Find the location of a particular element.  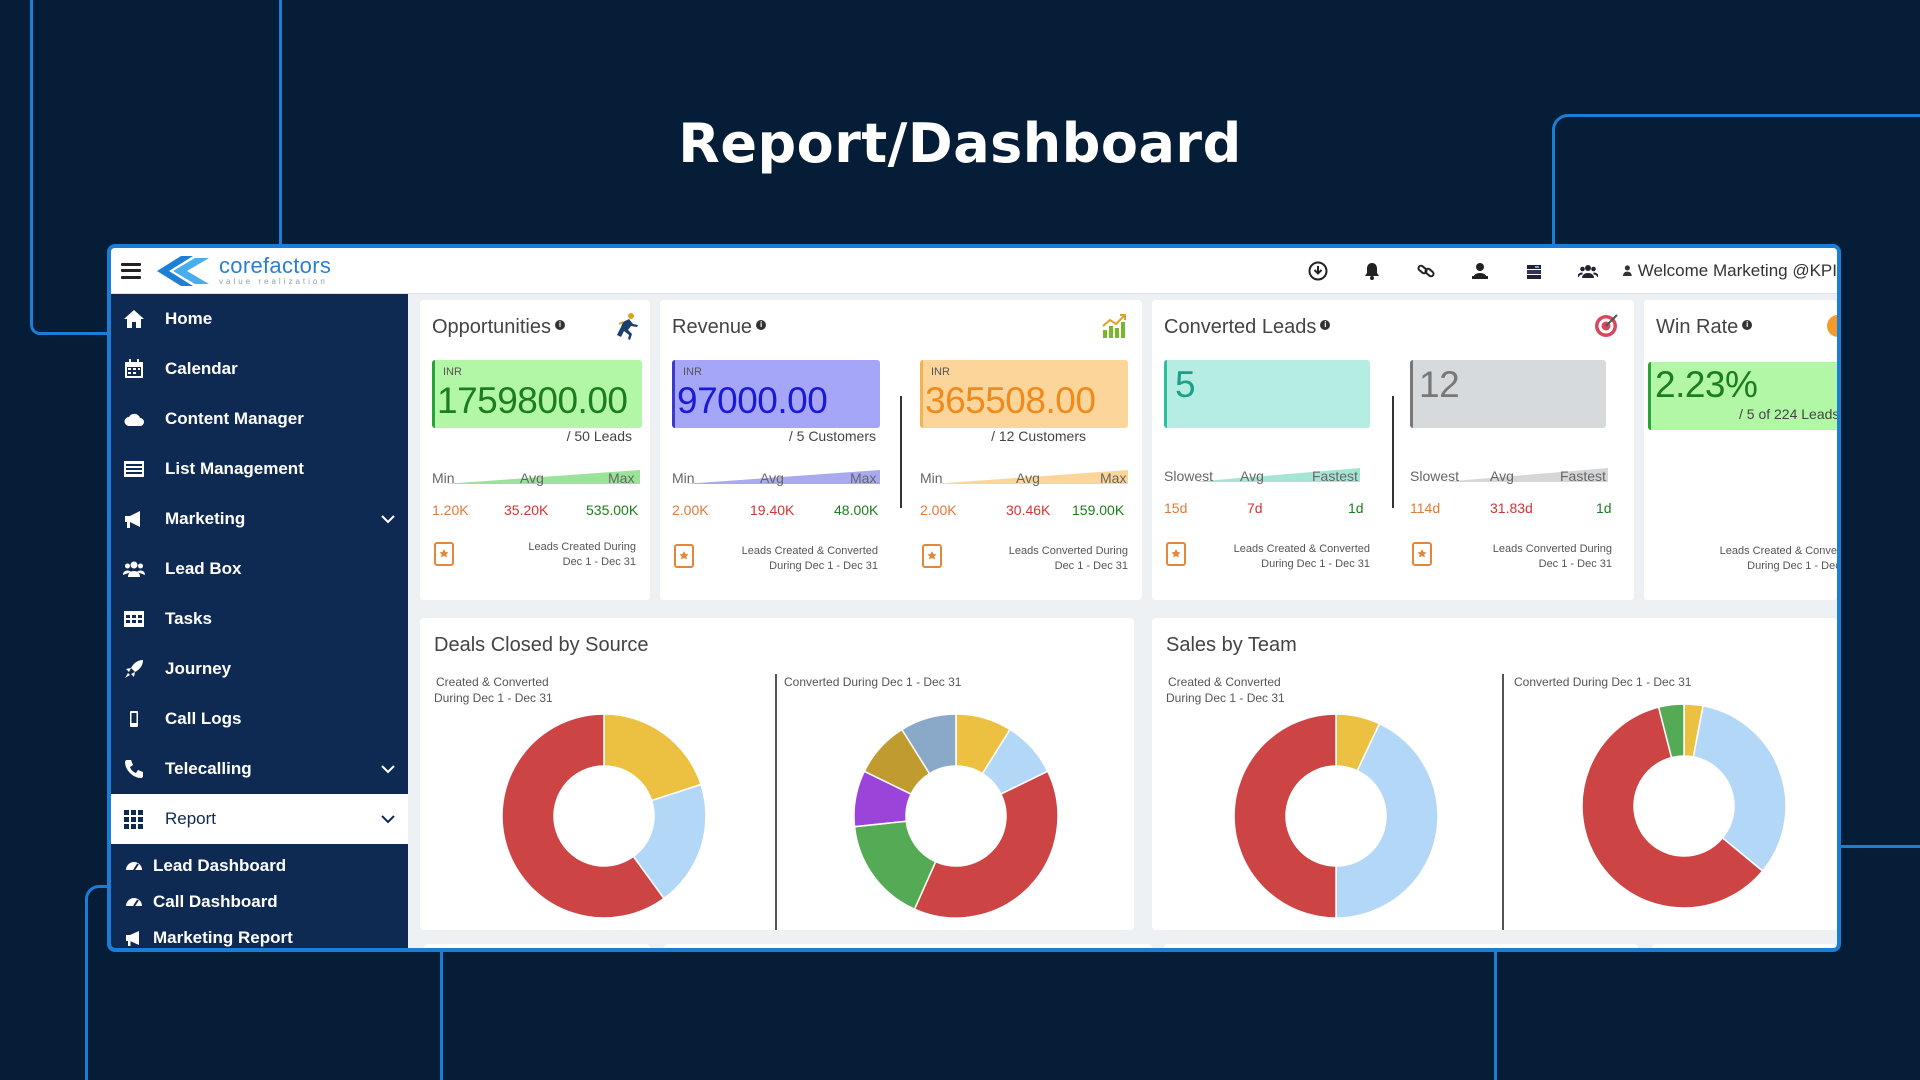

sidebar-item-label: Lead Box is located at coordinates (203, 568).